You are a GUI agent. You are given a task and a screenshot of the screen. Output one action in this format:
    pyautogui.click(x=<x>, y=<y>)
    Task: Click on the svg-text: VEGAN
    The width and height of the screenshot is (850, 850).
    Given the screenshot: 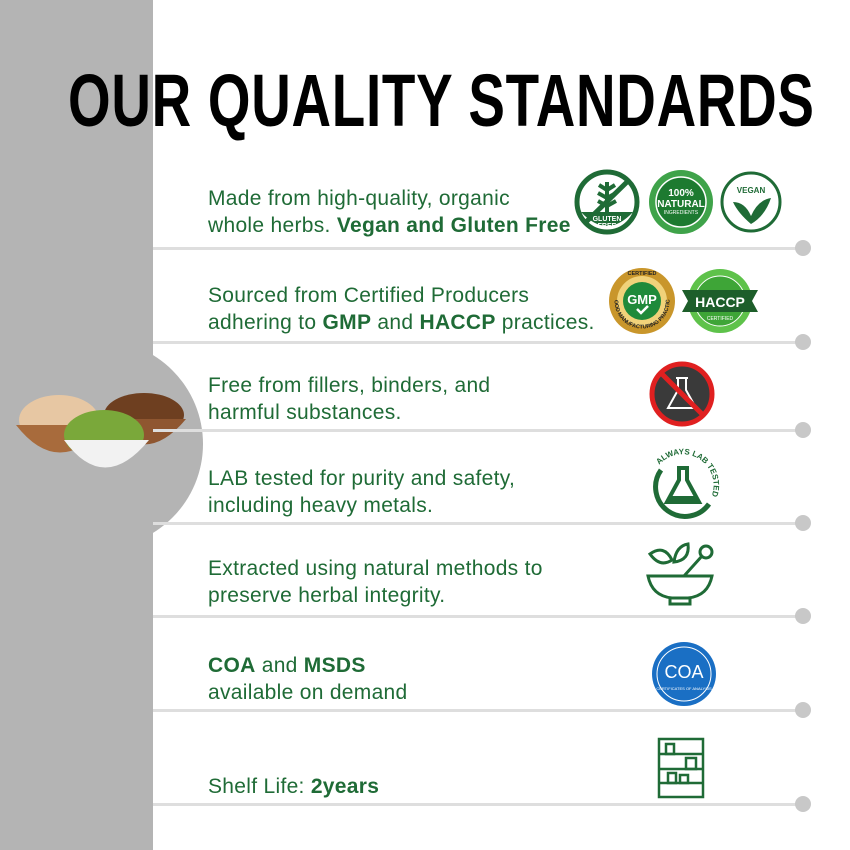 What is the action you would take?
    pyautogui.click(x=751, y=190)
    